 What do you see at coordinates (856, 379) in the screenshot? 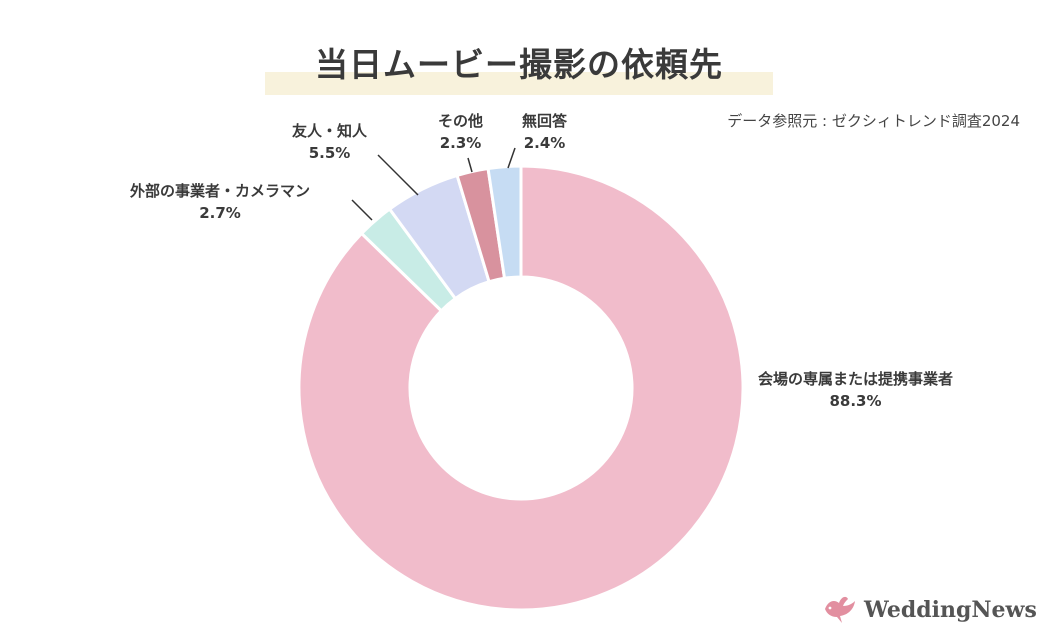
I see `label-venue-name: 会場の専属または提携事業者` at bounding box center [856, 379].